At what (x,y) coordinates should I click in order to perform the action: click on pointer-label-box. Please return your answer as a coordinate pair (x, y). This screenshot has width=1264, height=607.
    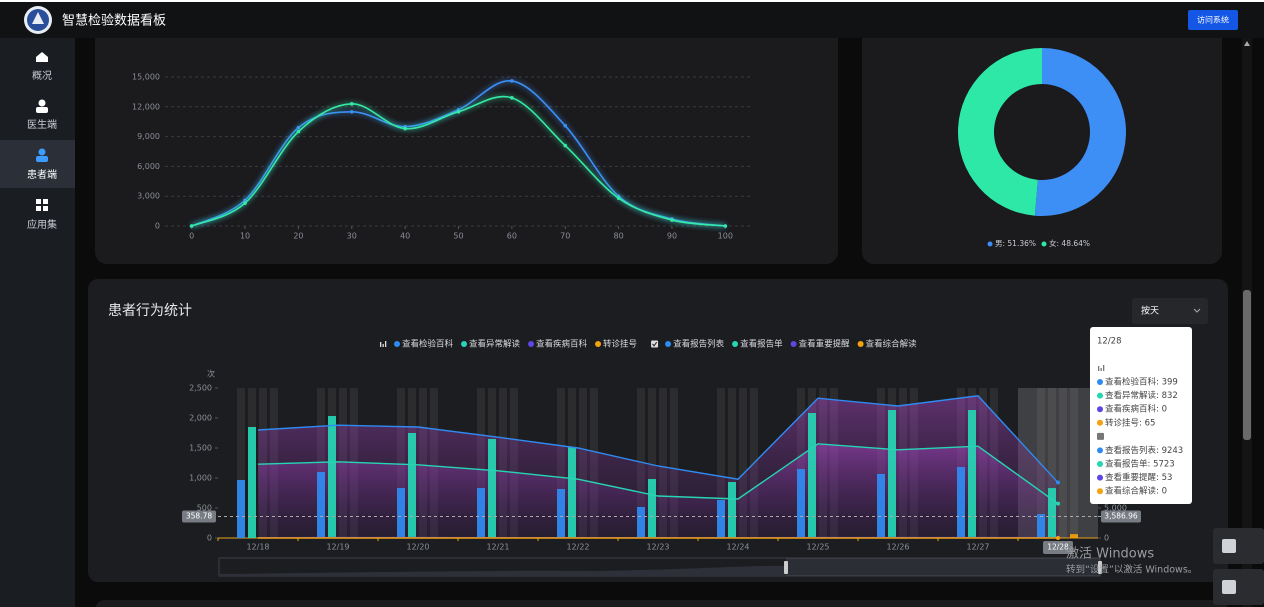
    Looking at the image, I should click on (1058, 547).